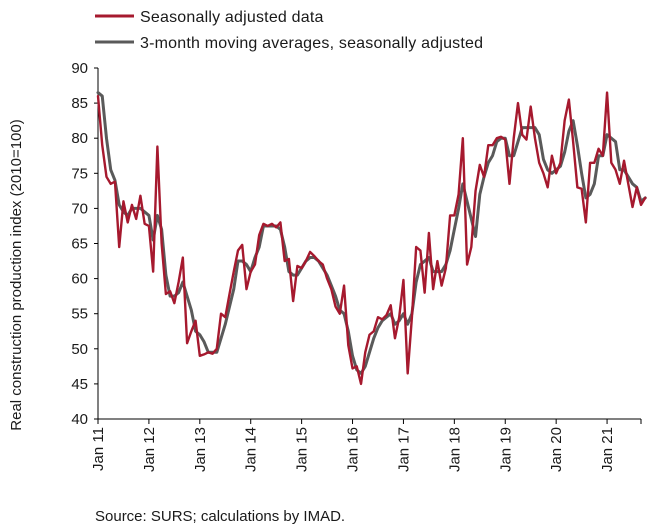  Describe the element at coordinates (79, 208) in the screenshot. I see `y-tick-label: 70` at that location.